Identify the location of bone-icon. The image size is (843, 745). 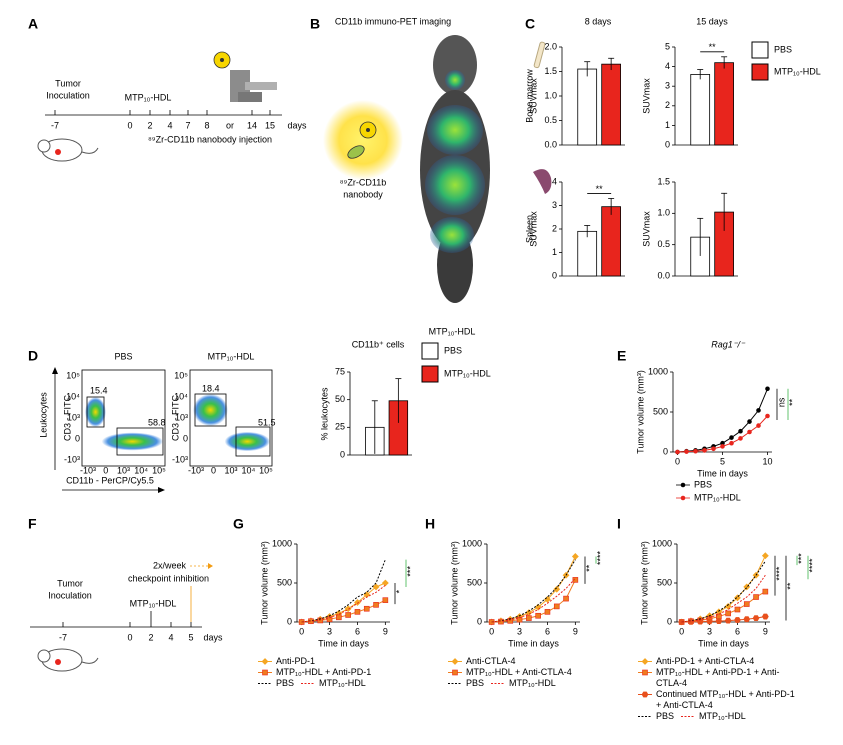
(539, 55).